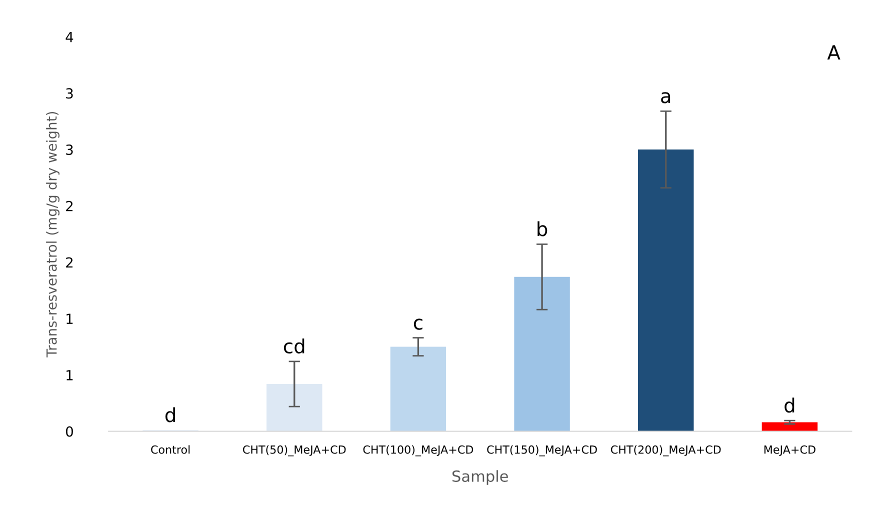 The height and width of the screenshot is (526, 869). What do you see at coordinates (294, 346) in the screenshot?
I see `annotation: cd` at bounding box center [294, 346].